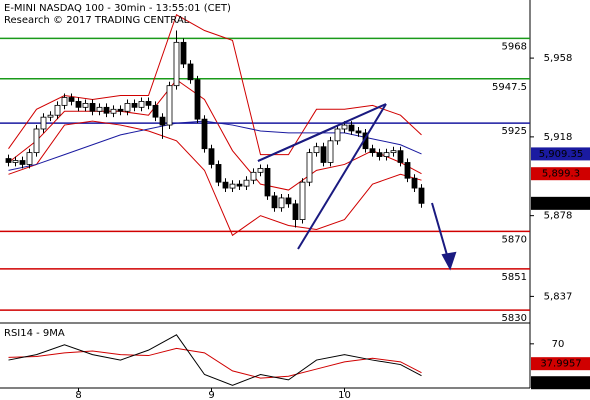 The height and width of the screenshot is (400, 590). What do you see at coordinates (558, 58) in the screenshot?
I see `y-tick-label: 5,958` at bounding box center [558, 58].